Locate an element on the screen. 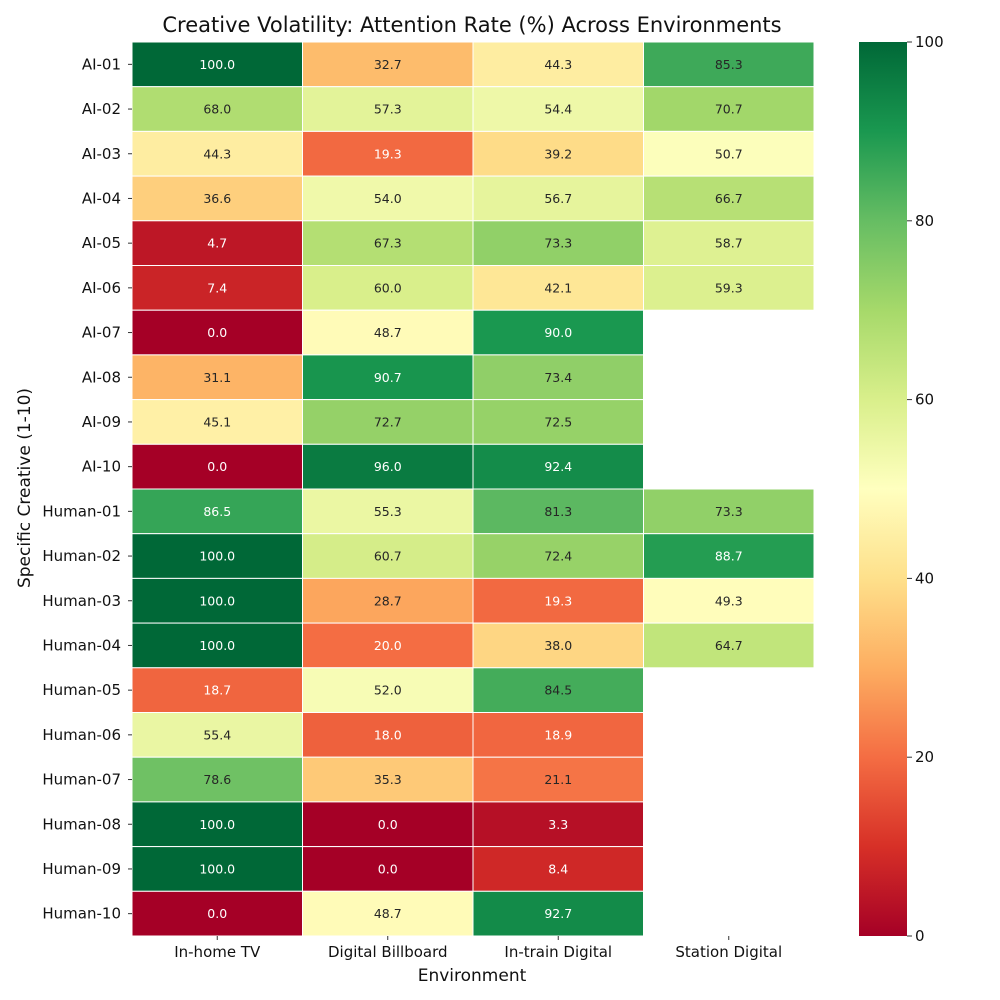 This screenshot has height=1000, width=1000. cell-value-label: 78.6 is located at coordinates (217, 779).